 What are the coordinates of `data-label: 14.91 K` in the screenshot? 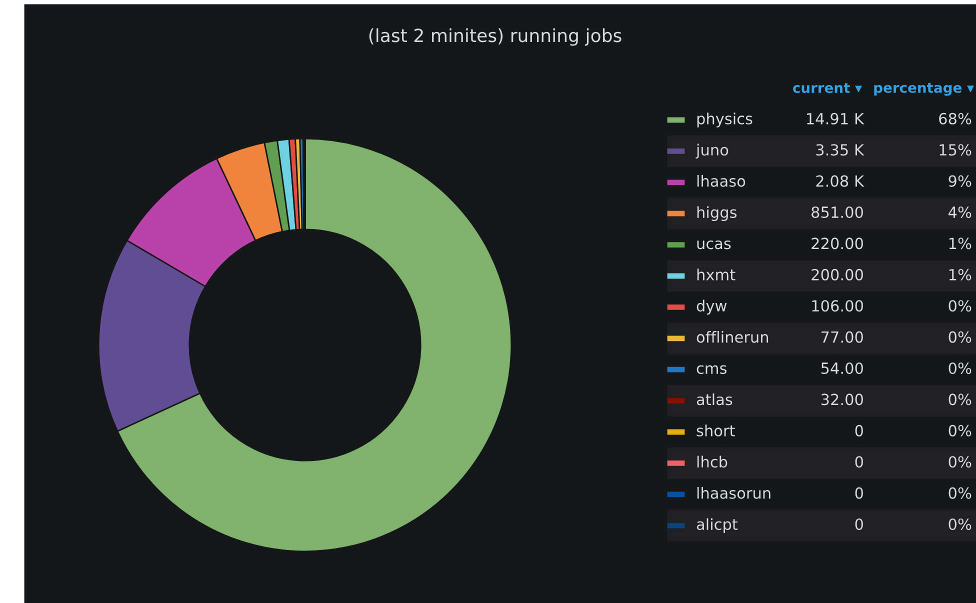 It's located at (835, 118).